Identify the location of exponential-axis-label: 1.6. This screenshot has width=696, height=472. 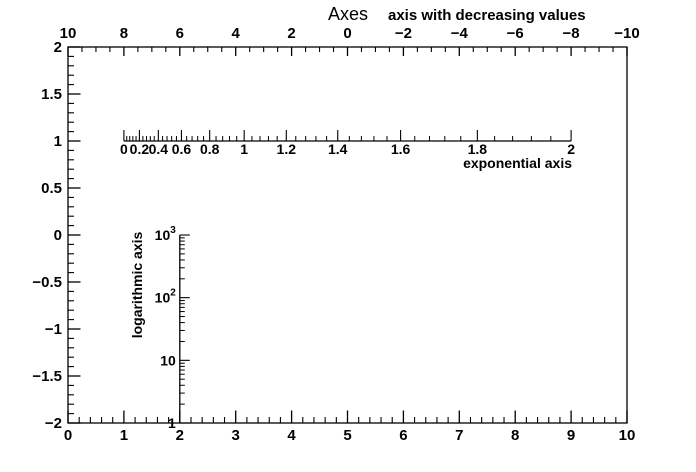
(401, 149).